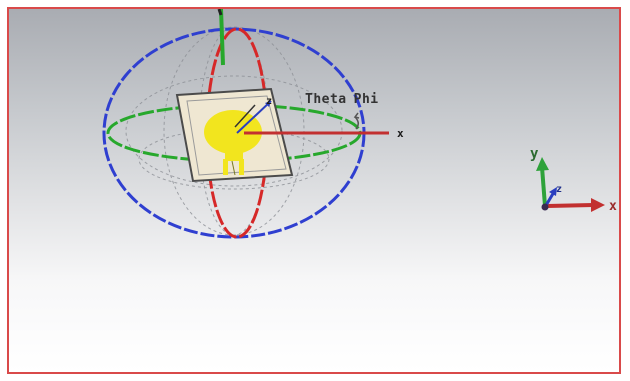  Describe the element at coordinates (543, 186) in the screenshot. I see `triad-y-axis` at that location.